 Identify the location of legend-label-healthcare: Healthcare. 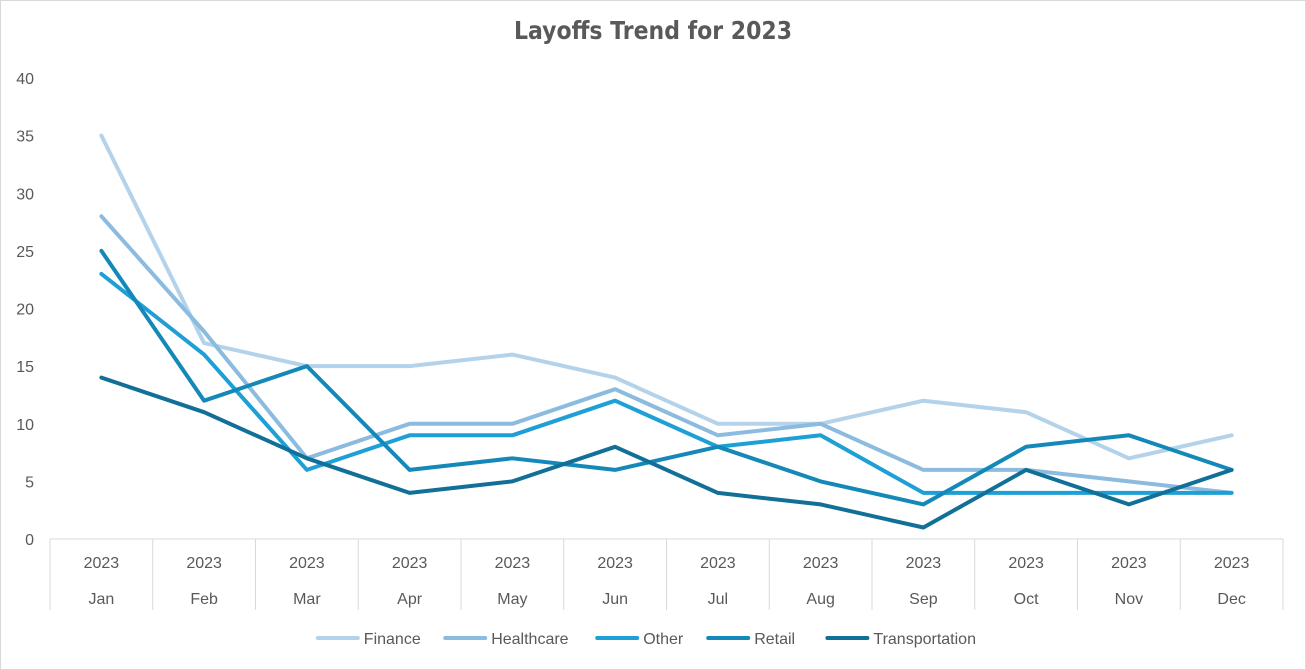
(529, 639).